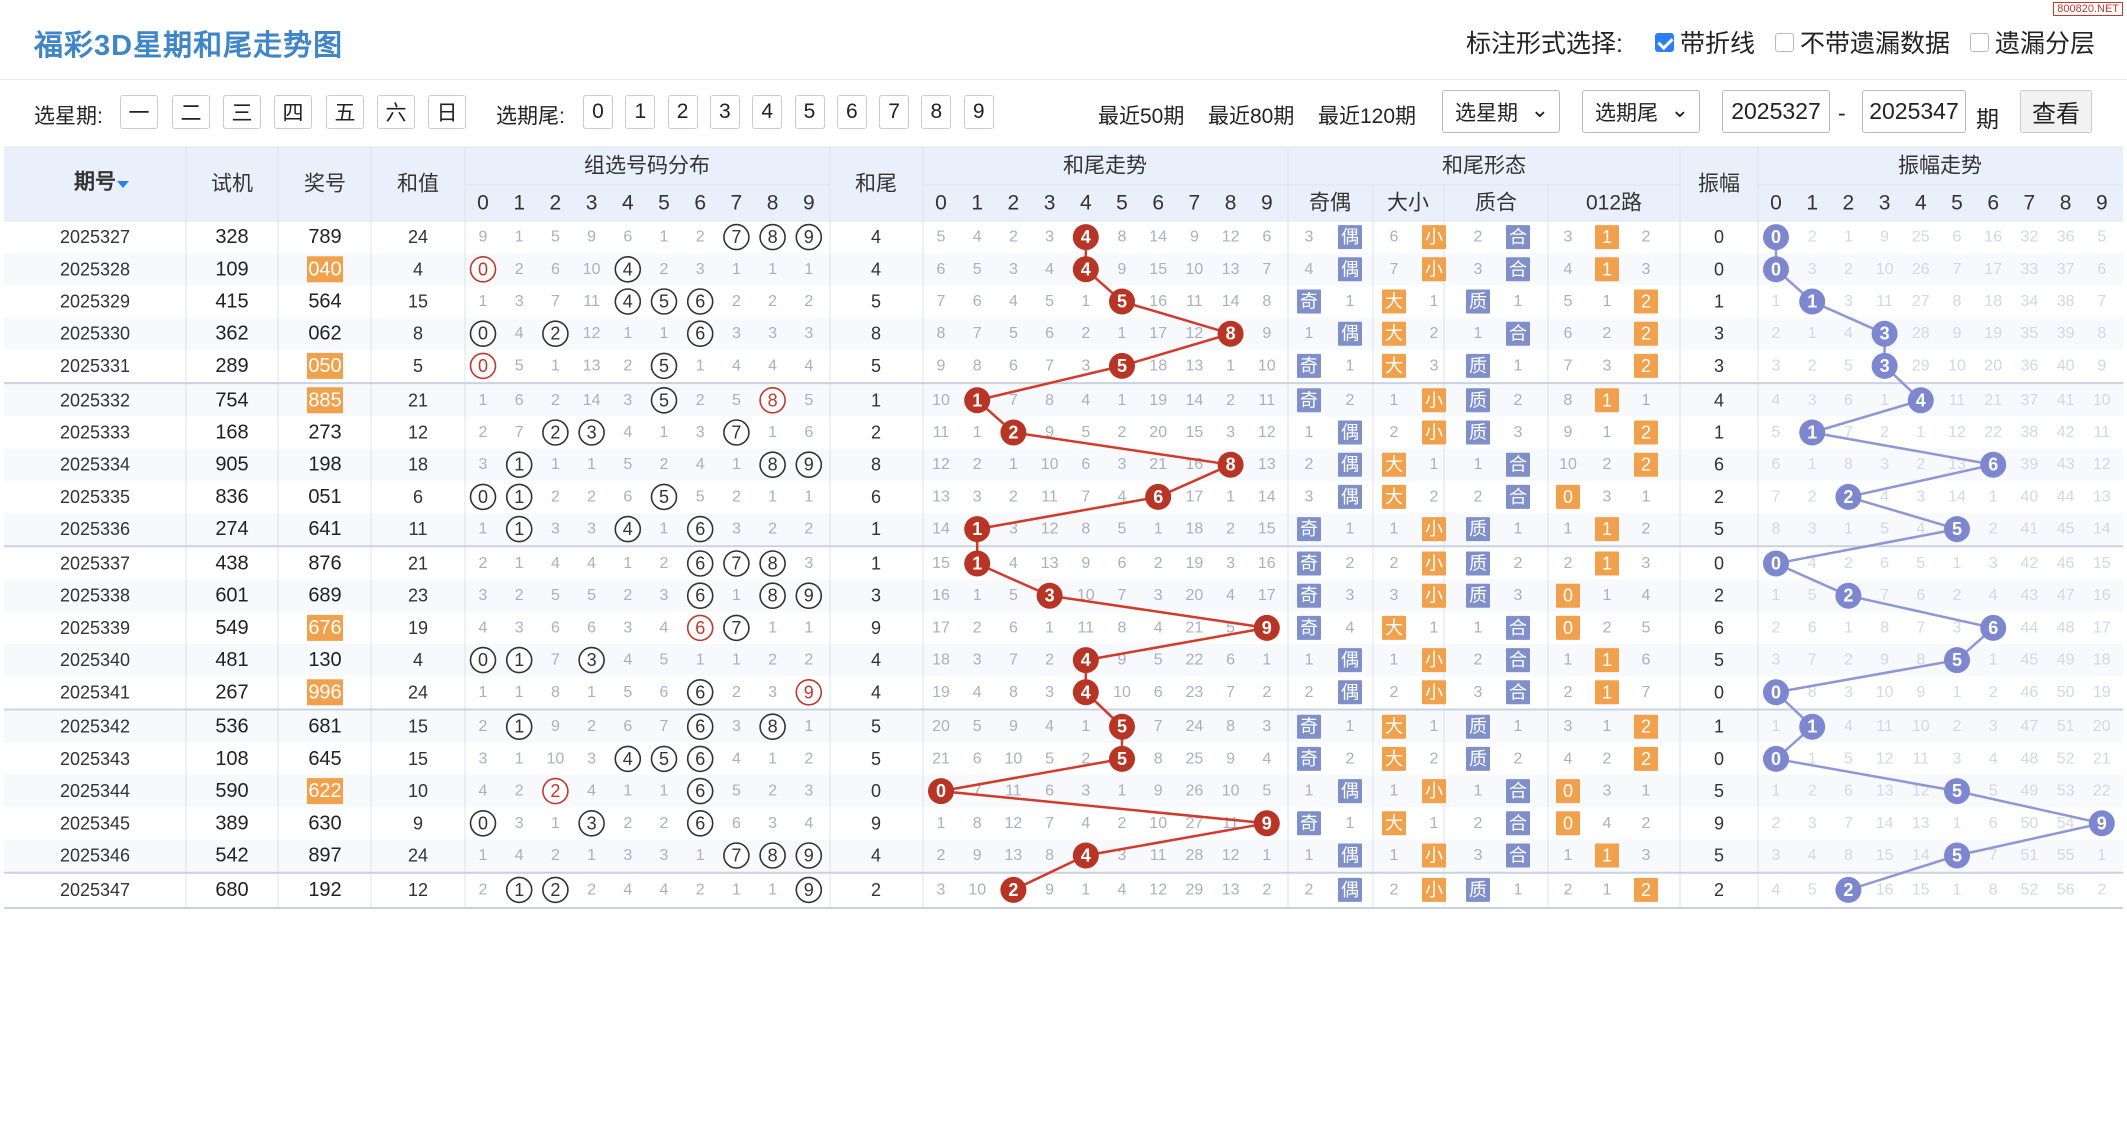 This screenshot has width=2127, height=1146. Describe the element at coordinates (1501, 111) in the screenshot. I see `week-select: 选星期 ⌄` at that location.